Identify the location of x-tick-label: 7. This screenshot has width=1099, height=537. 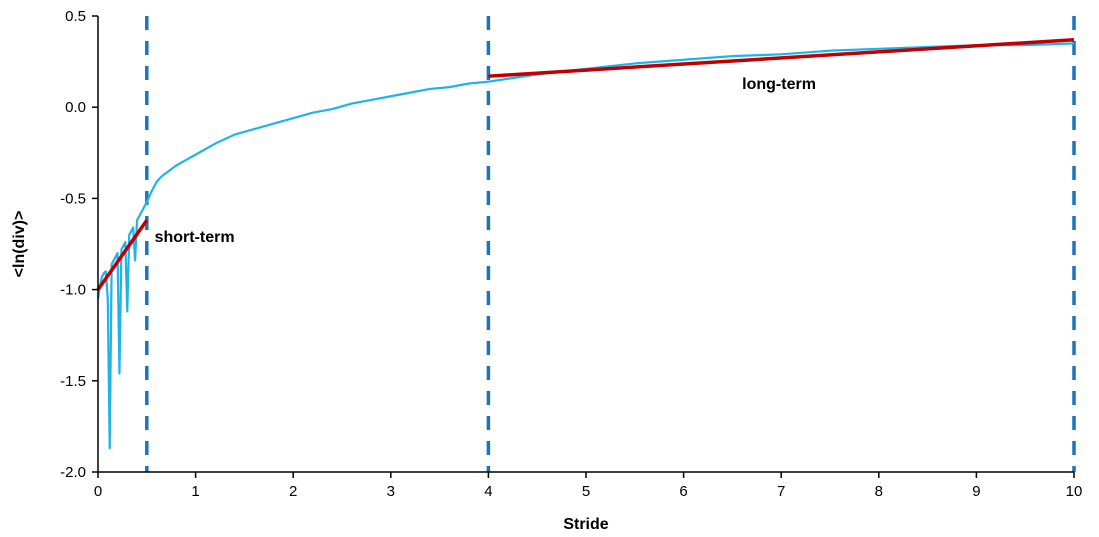
(781, 491).